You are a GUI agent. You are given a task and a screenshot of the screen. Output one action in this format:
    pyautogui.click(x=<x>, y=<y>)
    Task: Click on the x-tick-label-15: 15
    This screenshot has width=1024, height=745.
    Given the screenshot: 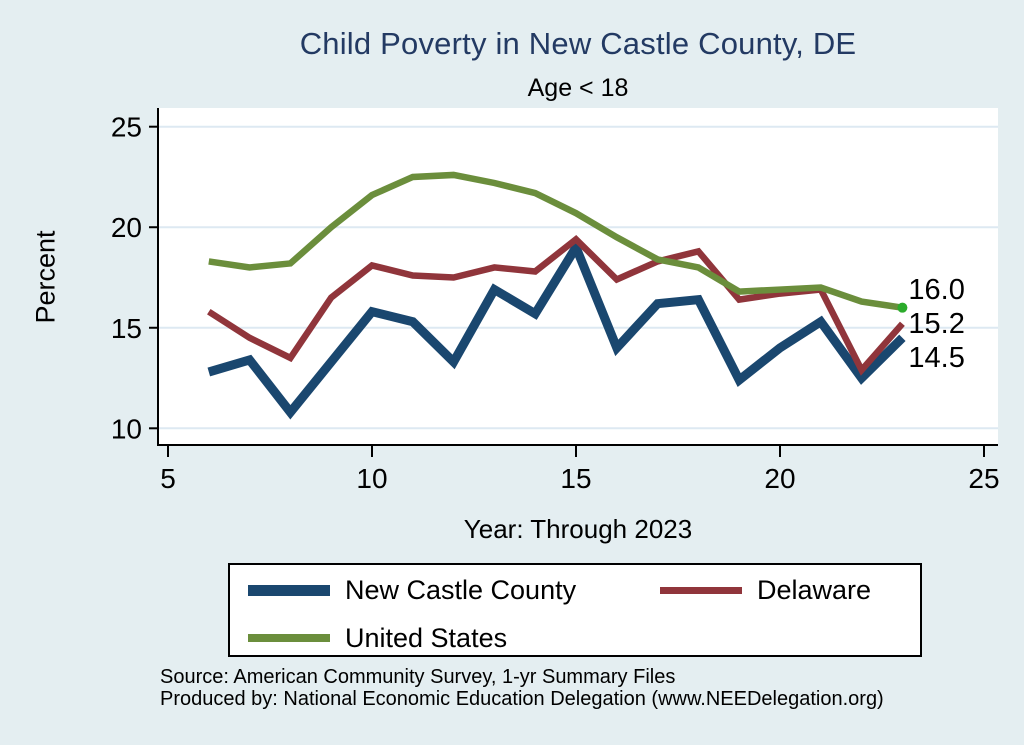 What is the action you would take?
    pyautogui.click(x=575, y=478)
    